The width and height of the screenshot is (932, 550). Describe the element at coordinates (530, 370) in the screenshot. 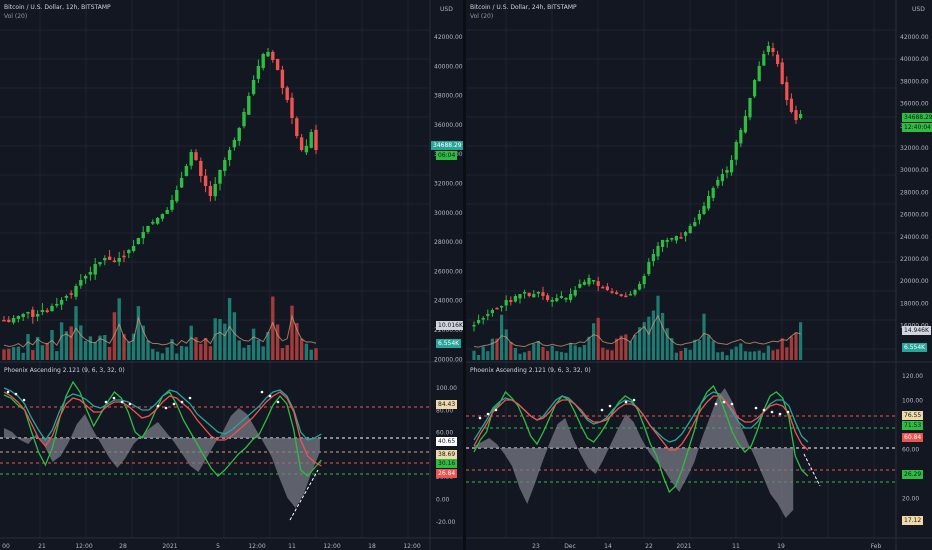

I see `right-osc-title: Phoenix Ascending 2.121 (9, 6, 3, 32, 0)` at that location.